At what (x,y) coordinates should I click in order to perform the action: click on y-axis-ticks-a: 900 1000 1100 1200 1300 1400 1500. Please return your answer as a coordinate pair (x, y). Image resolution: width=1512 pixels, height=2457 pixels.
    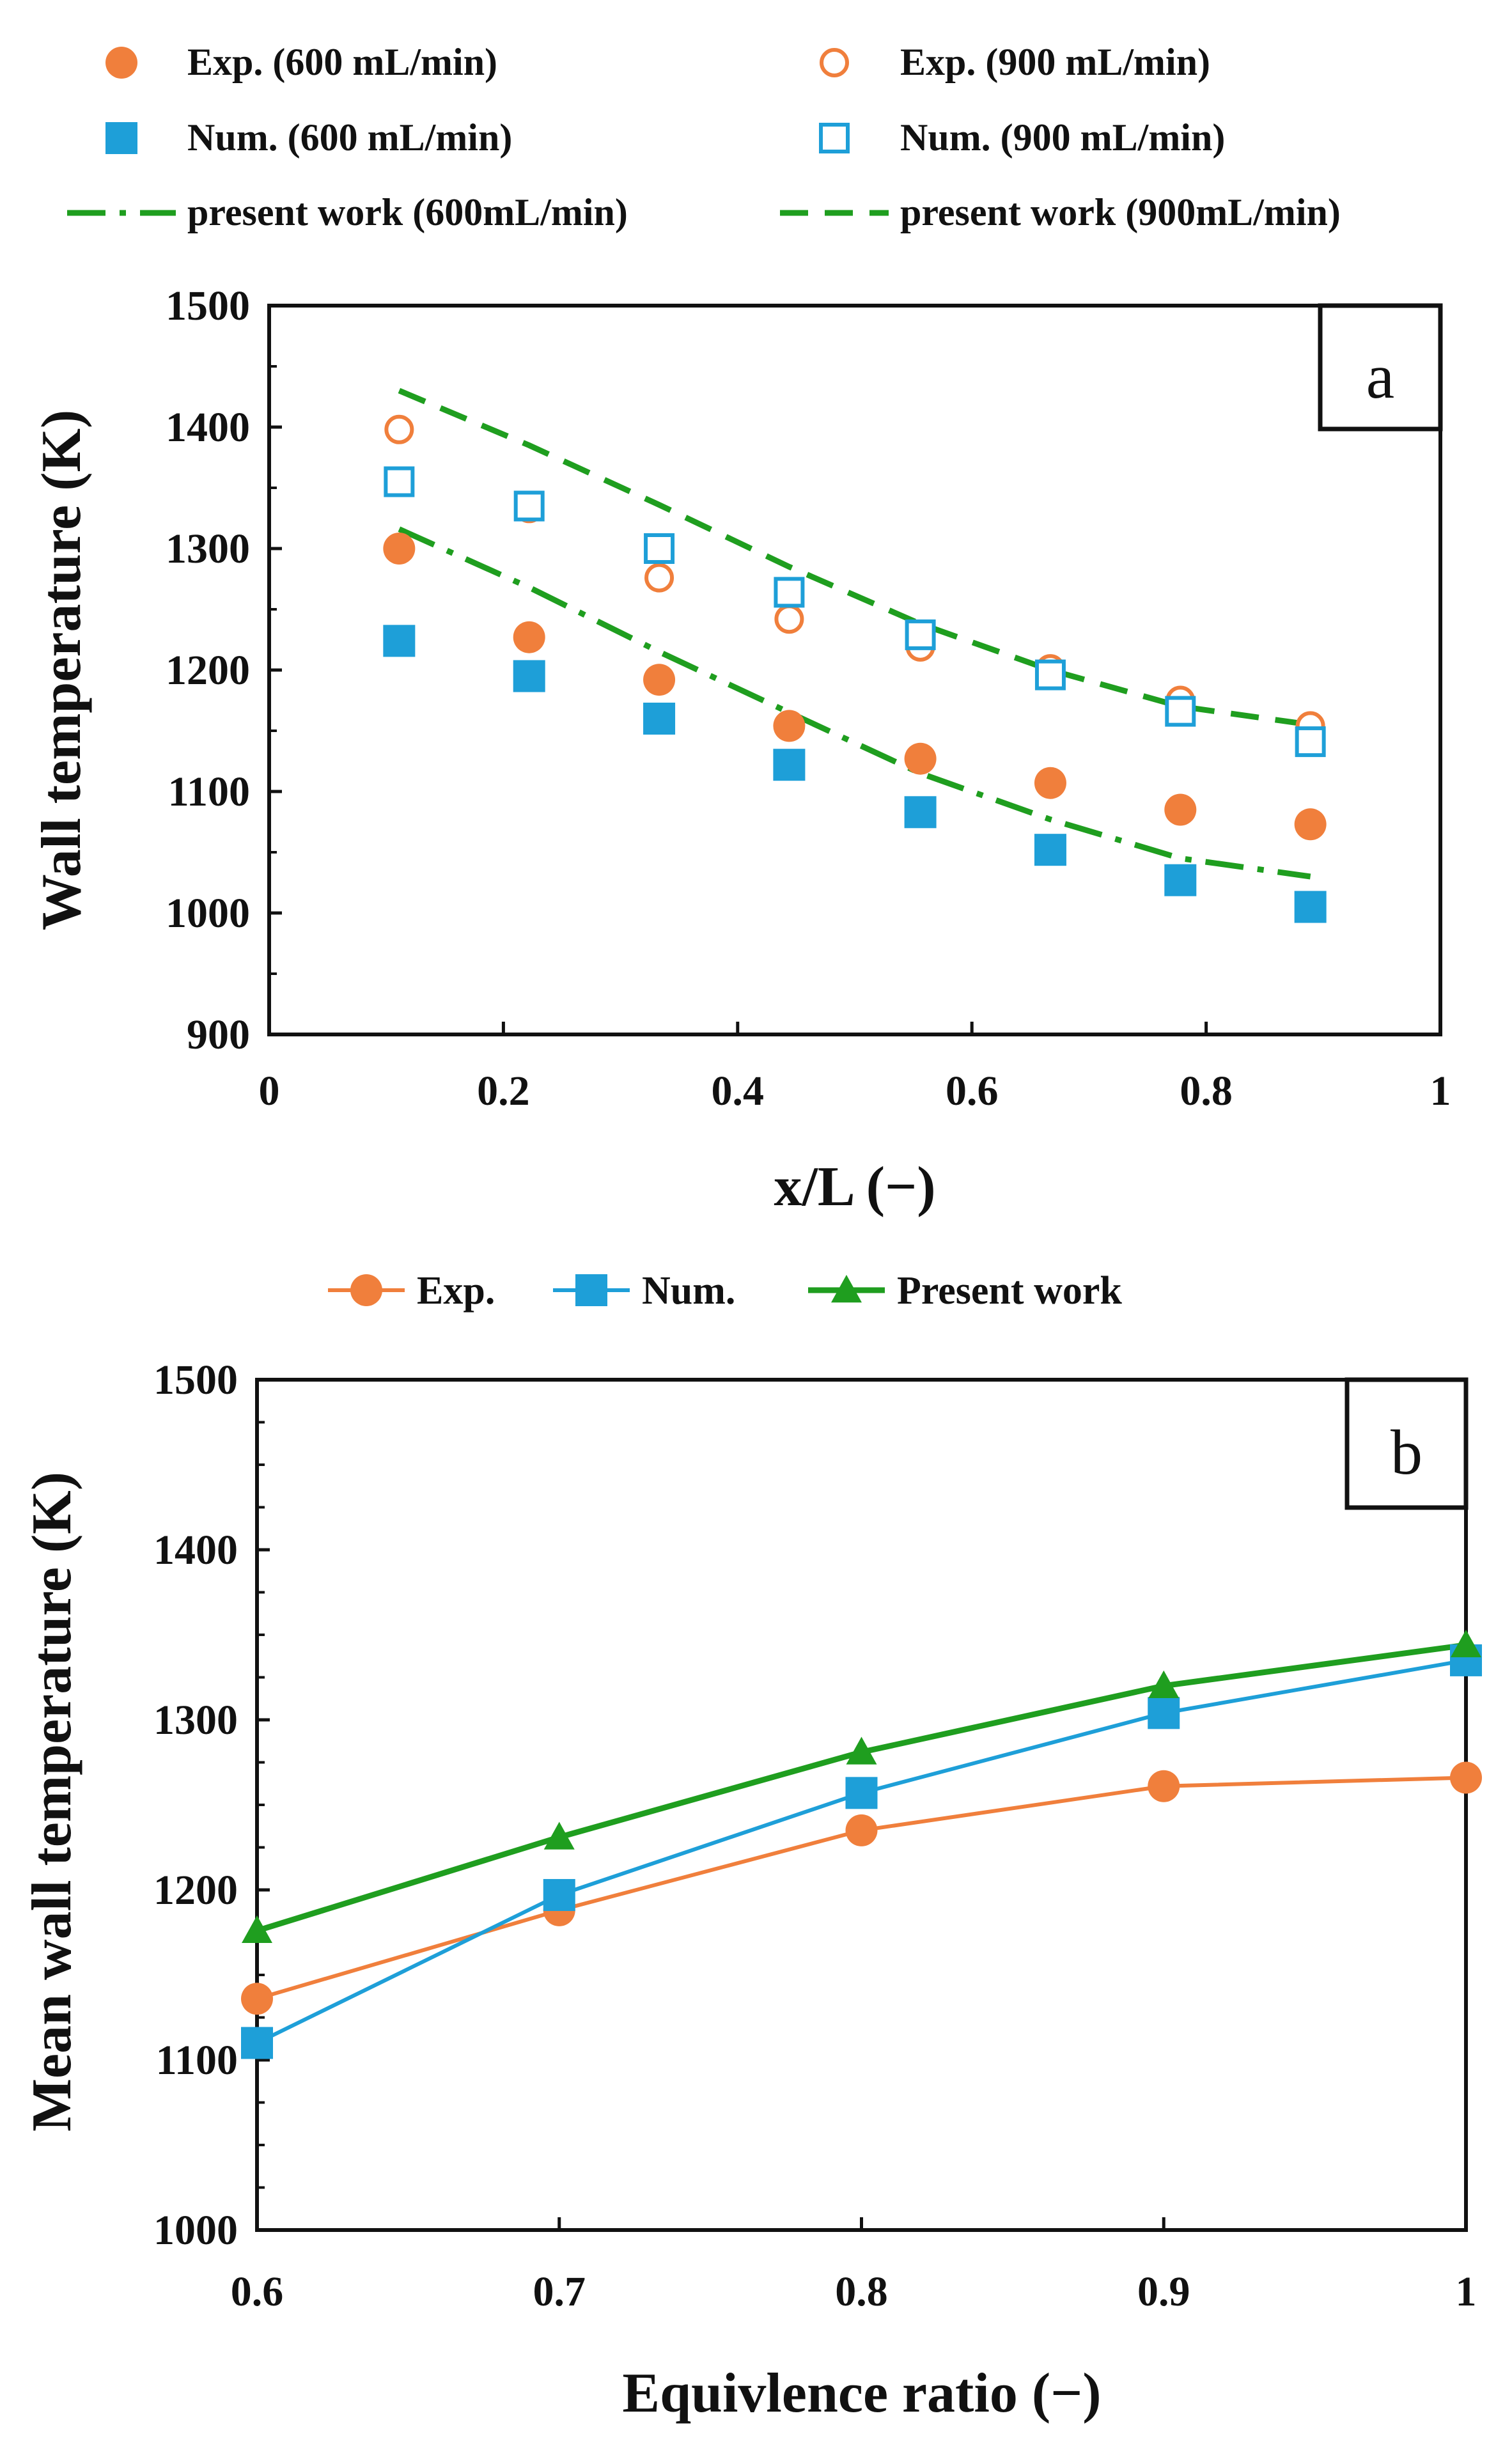
    Looking at the image, I should click on (224, 671).